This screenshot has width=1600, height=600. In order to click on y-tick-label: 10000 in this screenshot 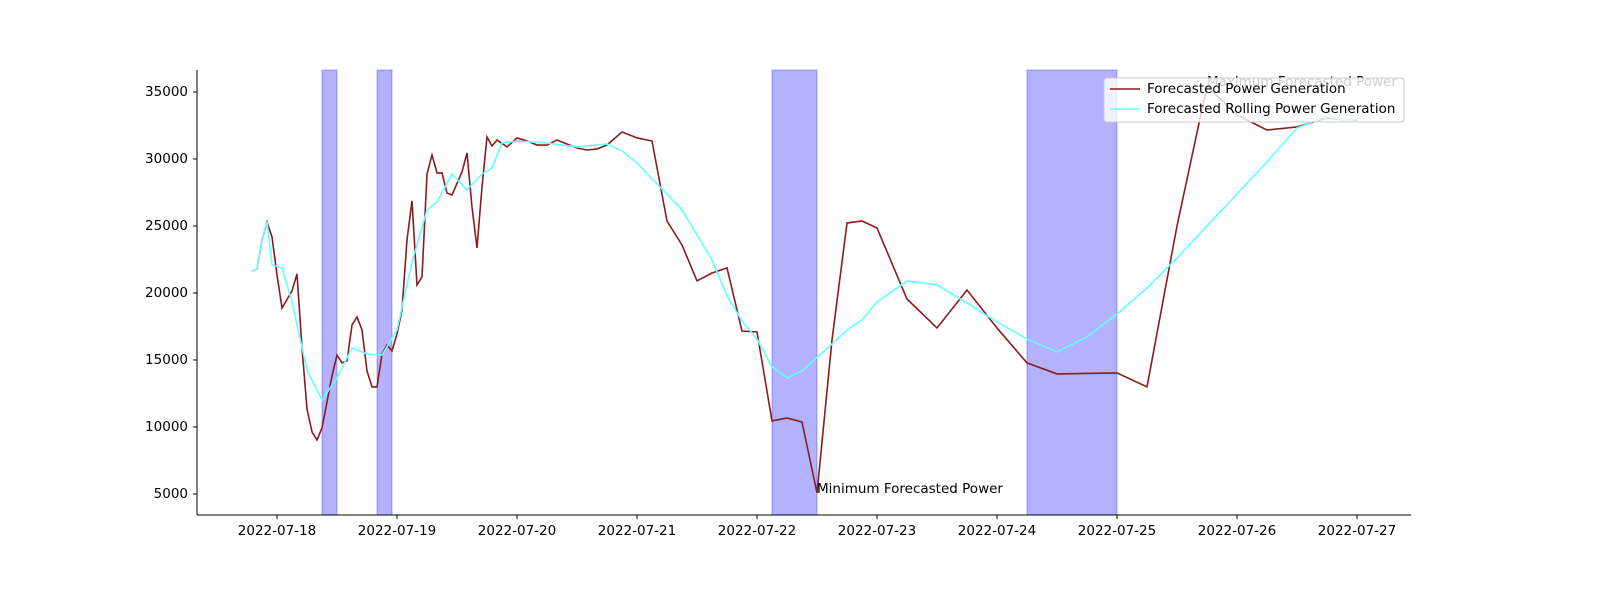, I will do `click(166, 427)`.